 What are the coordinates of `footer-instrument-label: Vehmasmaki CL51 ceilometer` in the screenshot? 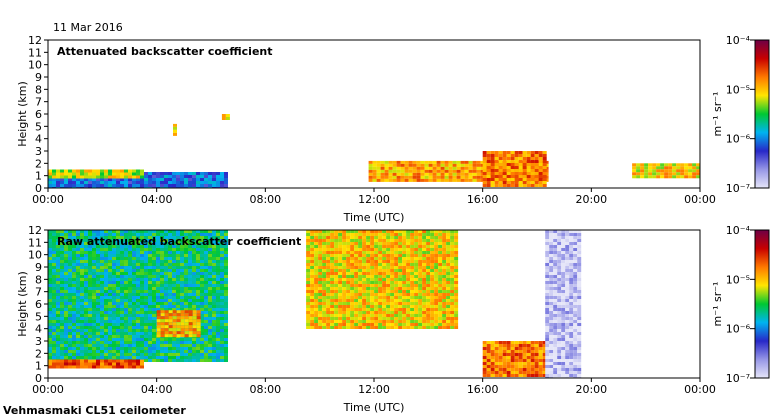 It's located at (94, 410).